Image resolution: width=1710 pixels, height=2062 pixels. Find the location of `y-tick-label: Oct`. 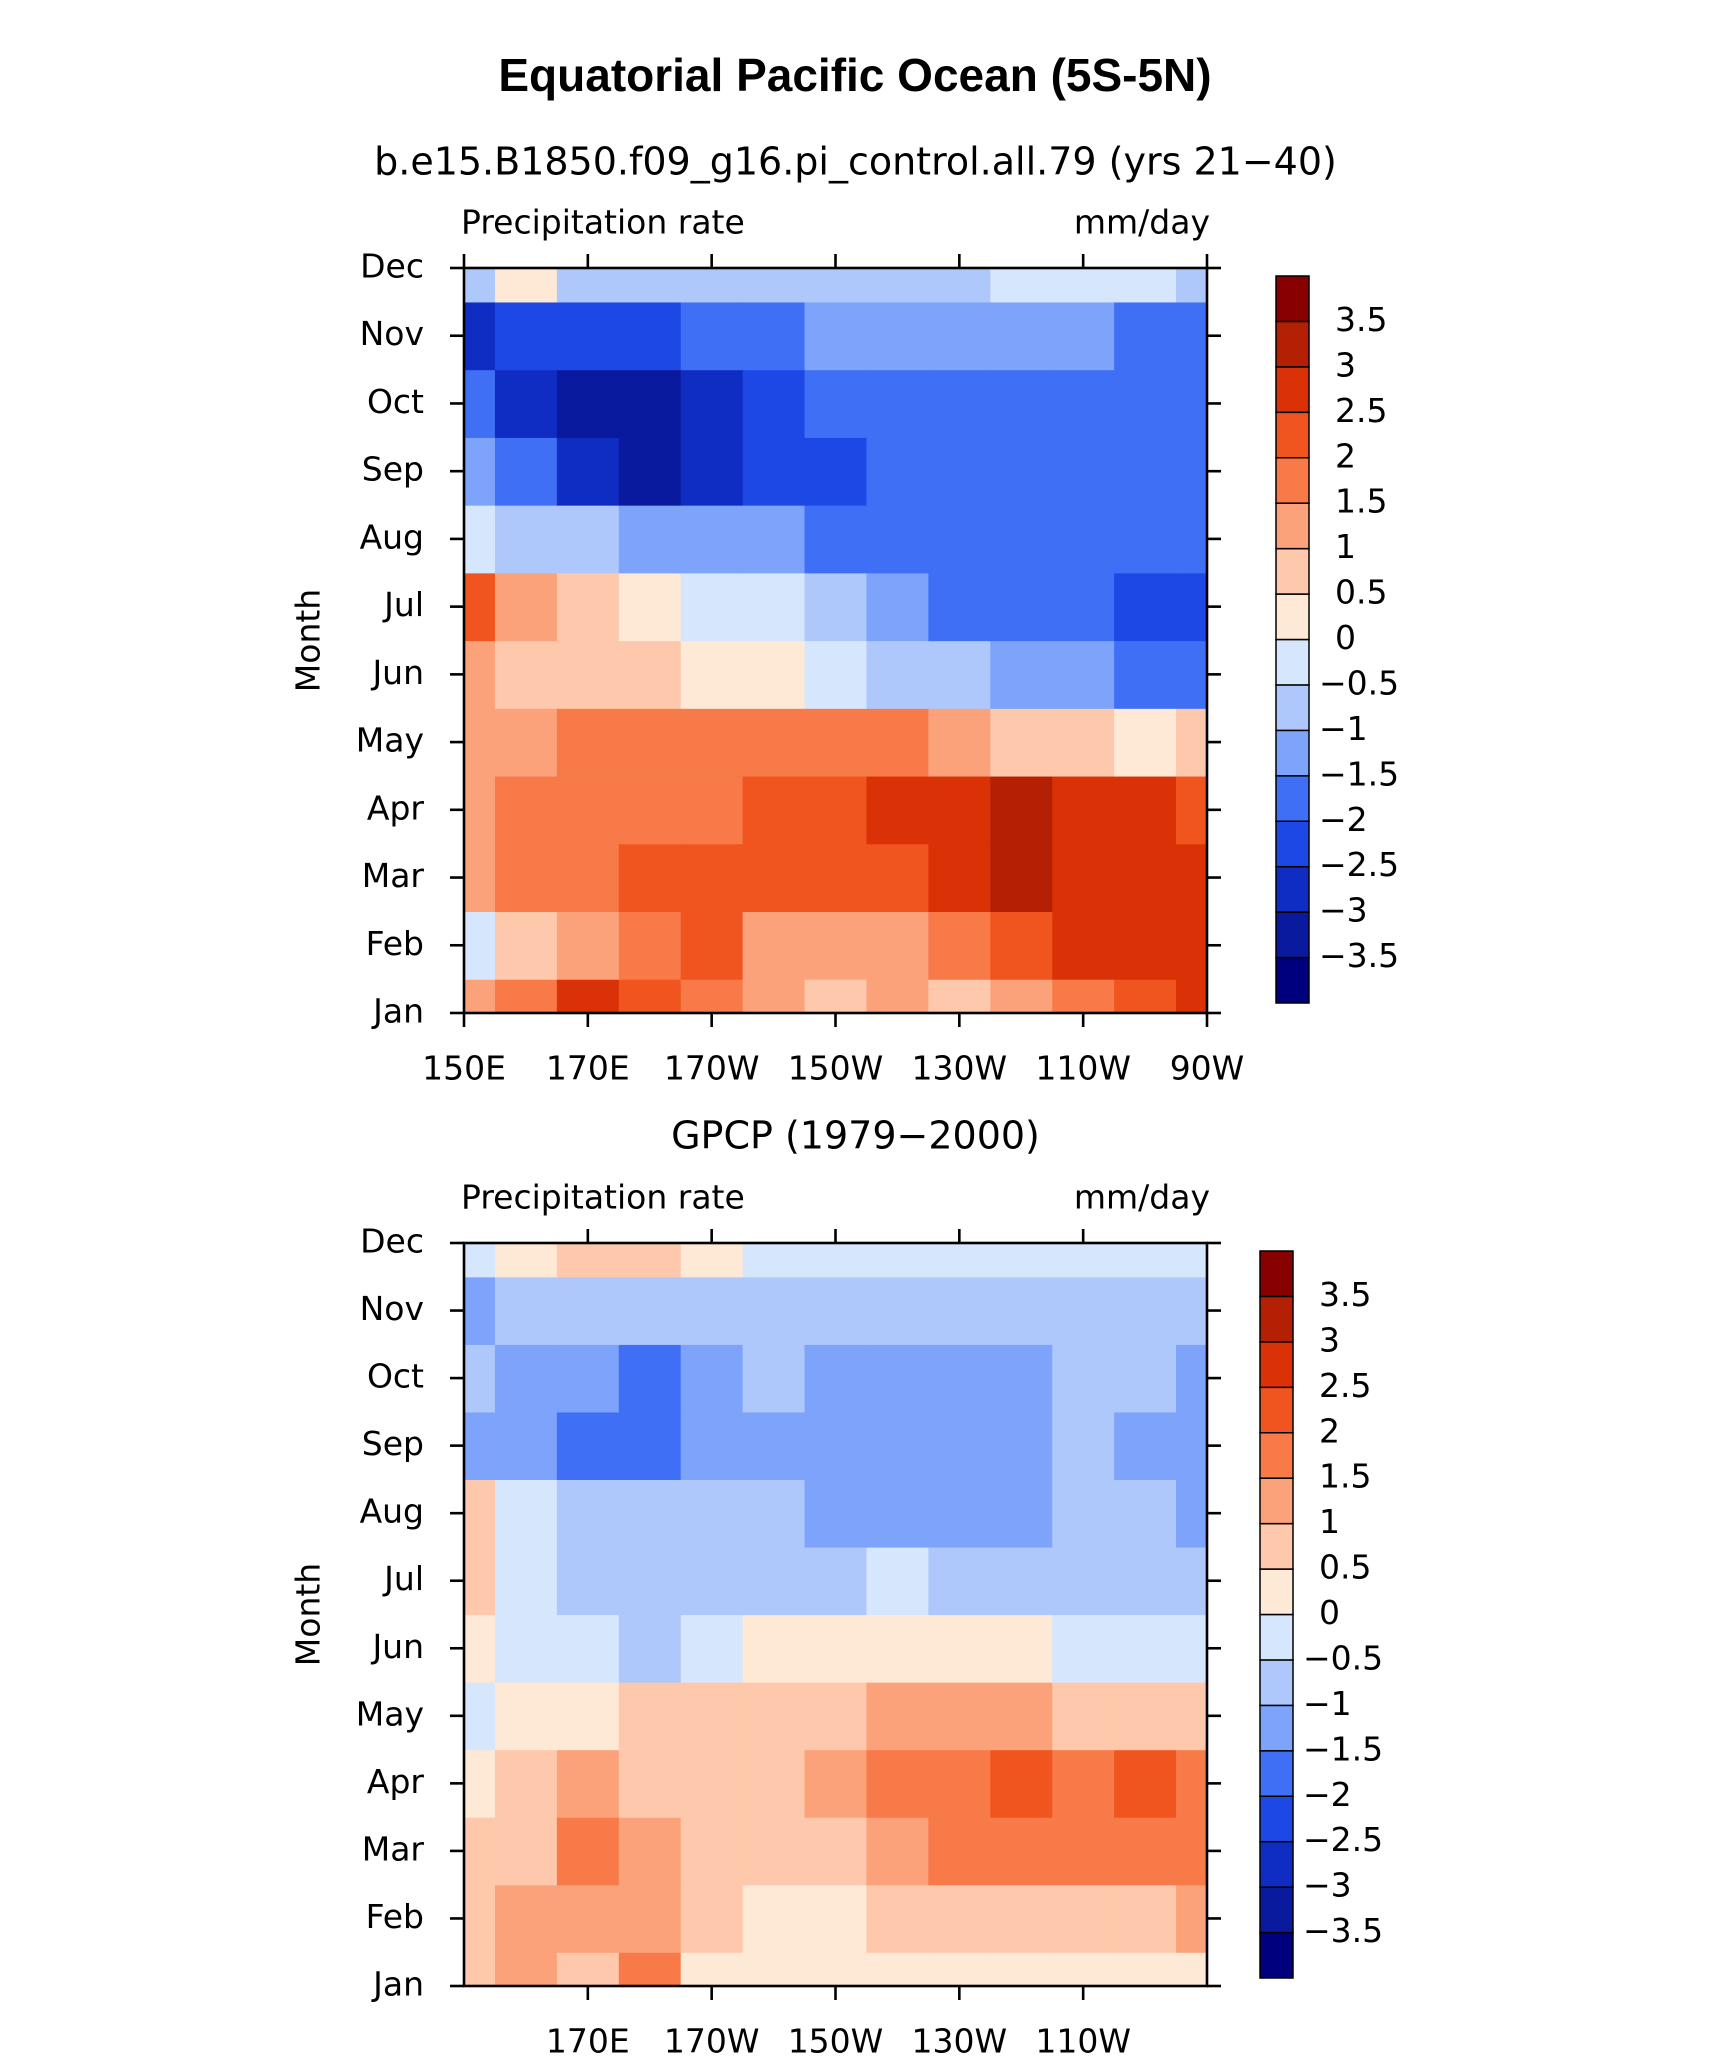

y-tick-label: Oct is located at coordinates (395, 401).